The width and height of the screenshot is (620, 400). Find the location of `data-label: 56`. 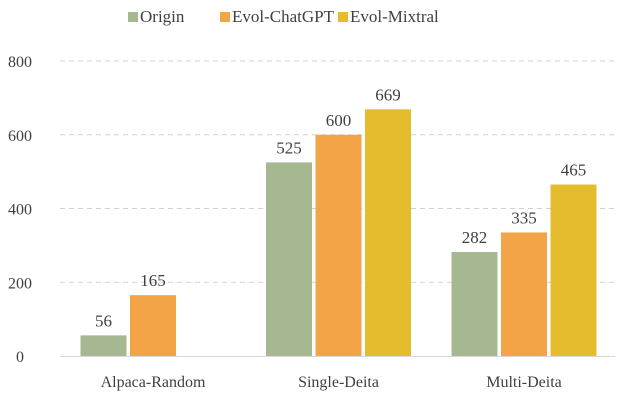

data-label: 56 is located at coordinates (103, 320).